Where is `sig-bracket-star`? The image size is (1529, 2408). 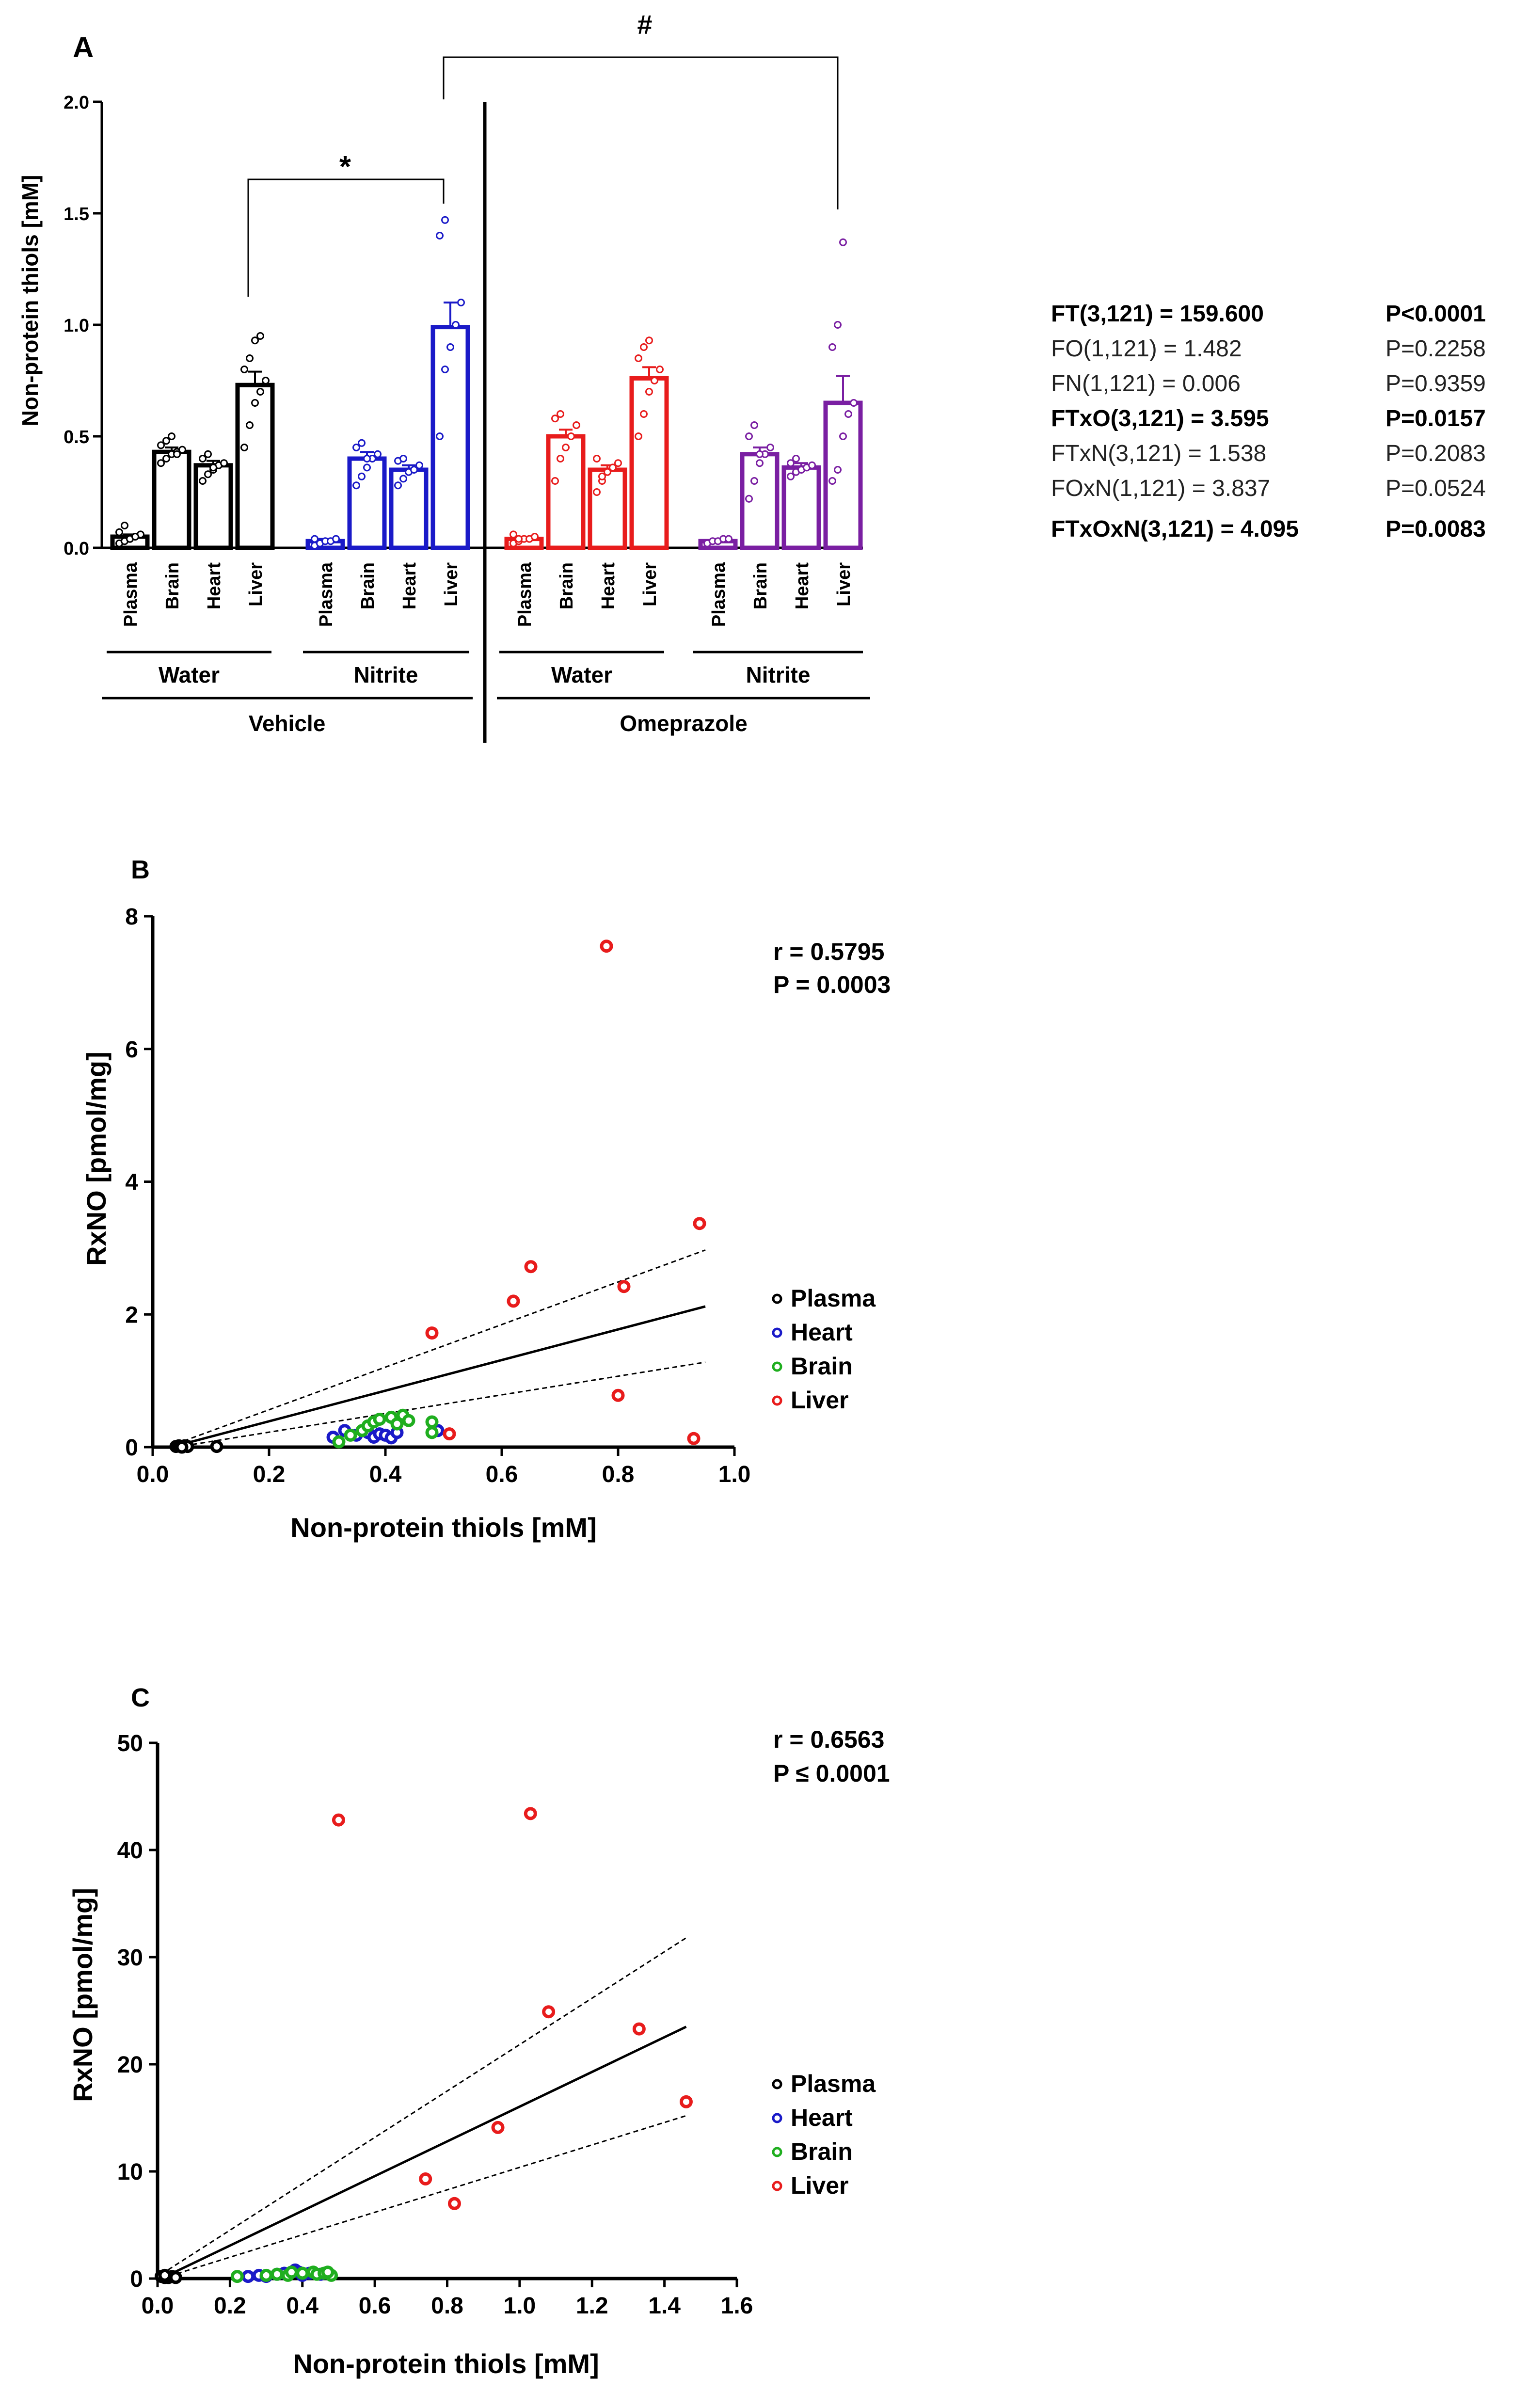
sig-bracket-star is located at coordinates (346, 237).